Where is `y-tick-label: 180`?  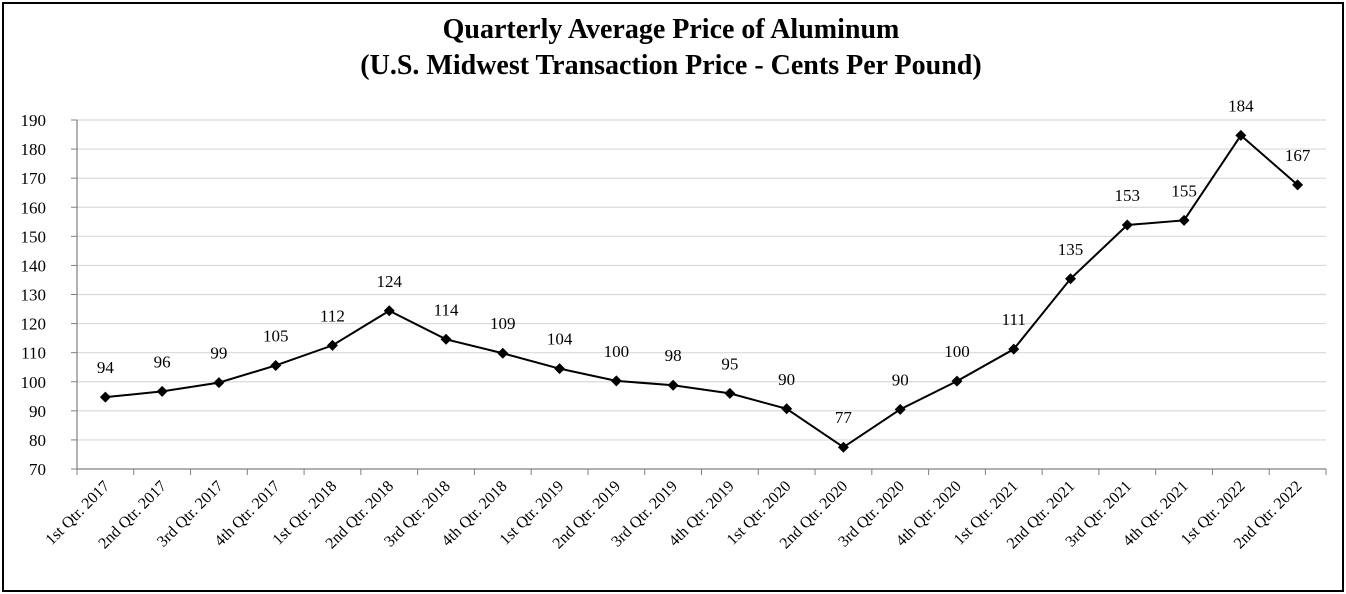 y-tick-label: 180 is located at coordinates (34, 149).